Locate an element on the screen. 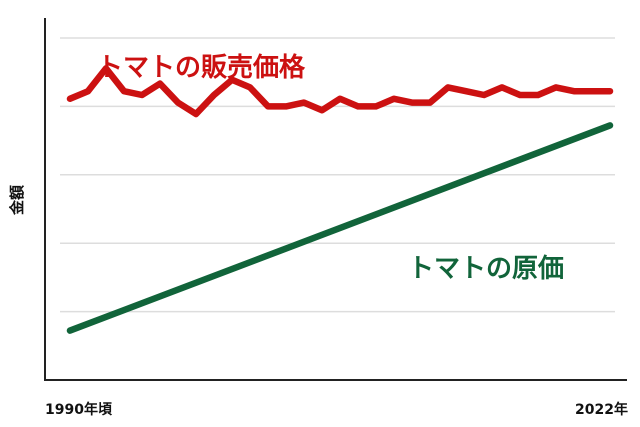  y-axis-label: 金額 is located at coordinates (17, 200).